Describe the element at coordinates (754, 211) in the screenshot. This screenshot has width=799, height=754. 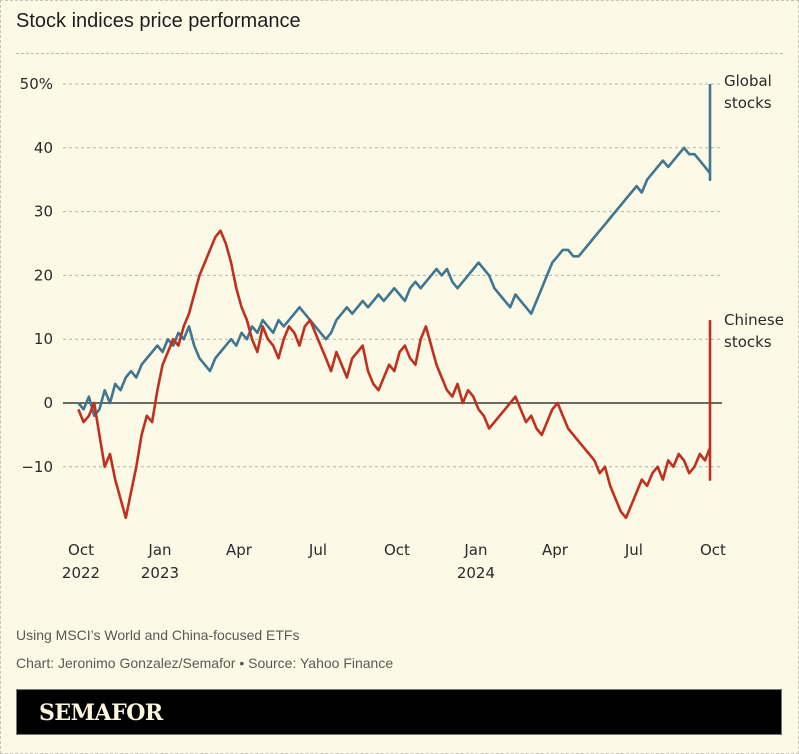
I see `series-labels: Global stocks Chinese stocks` at that location.